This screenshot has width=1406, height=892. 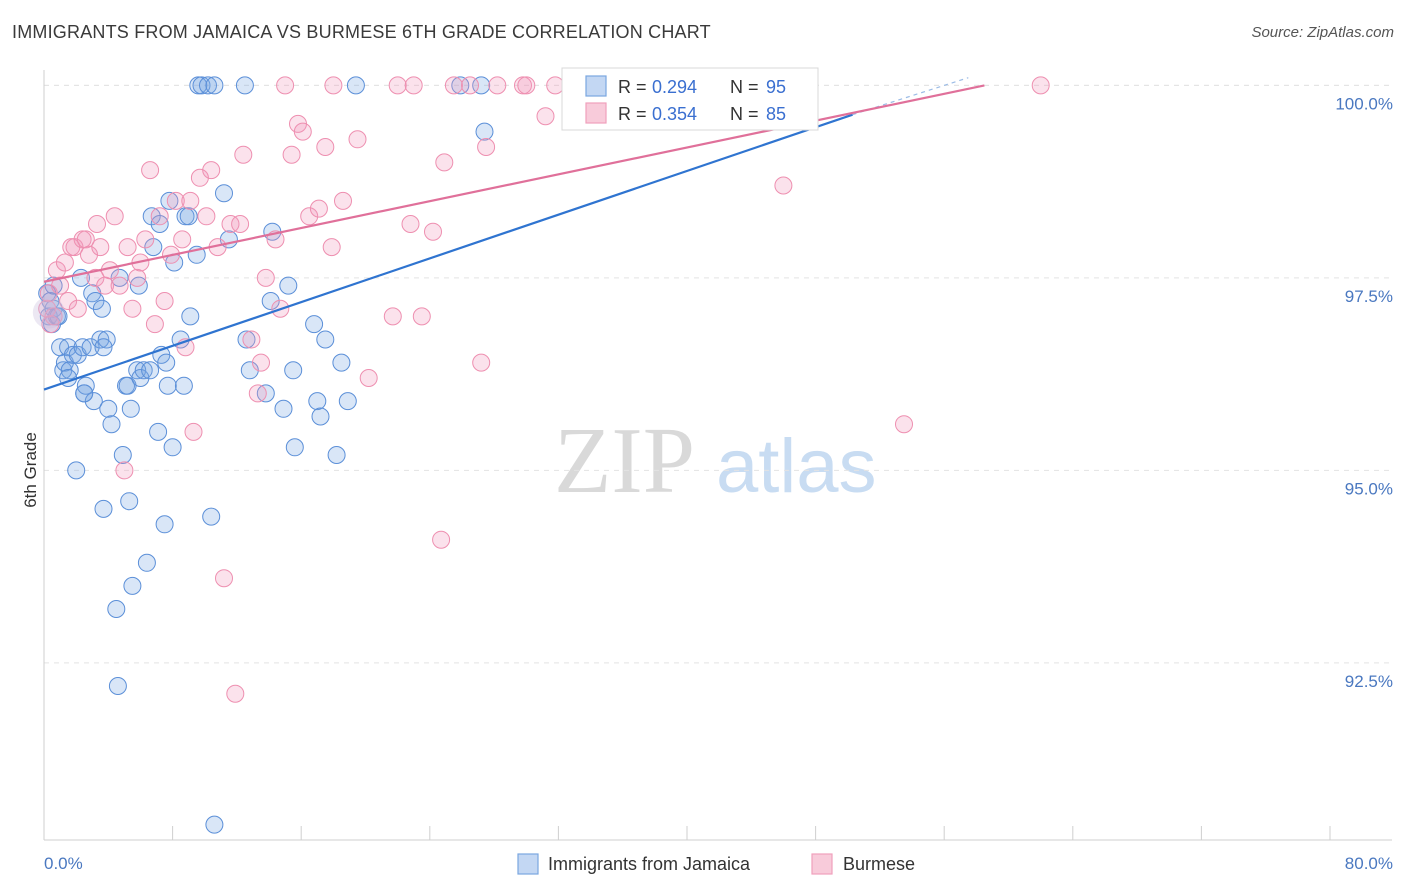 What do you see at coordinates (1369, 863) in the screenshot?
I see `x-tick-label-max: 80.0%` at bounding box center [1369, 863].